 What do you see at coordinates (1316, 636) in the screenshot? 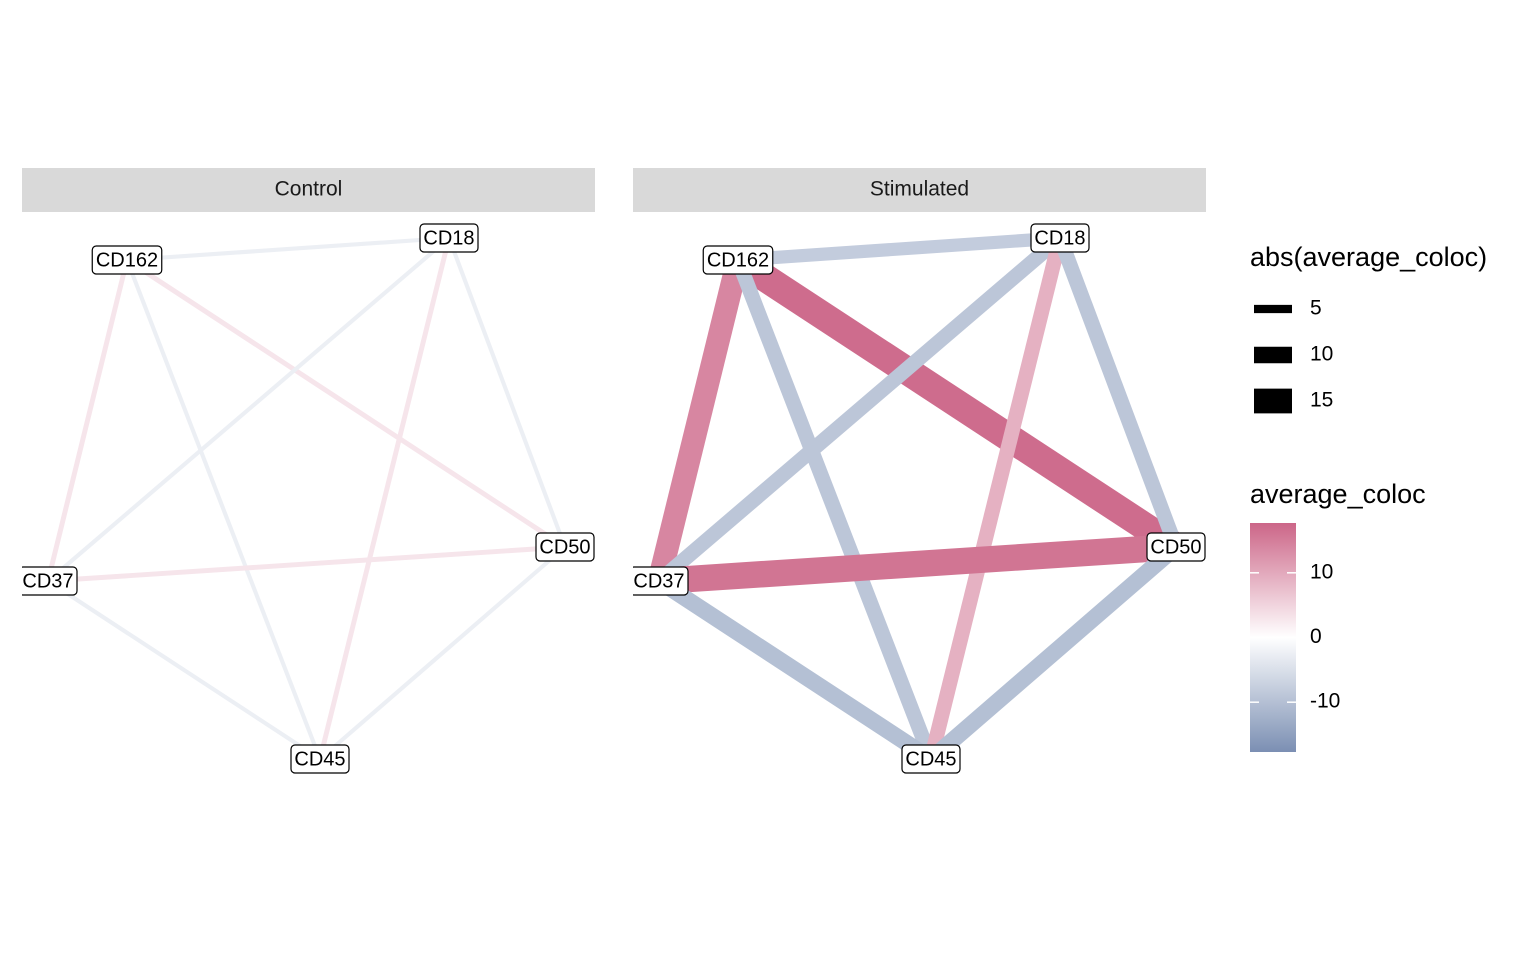
I see `colorbar-label: 0` at bounding box center [1316, 636].